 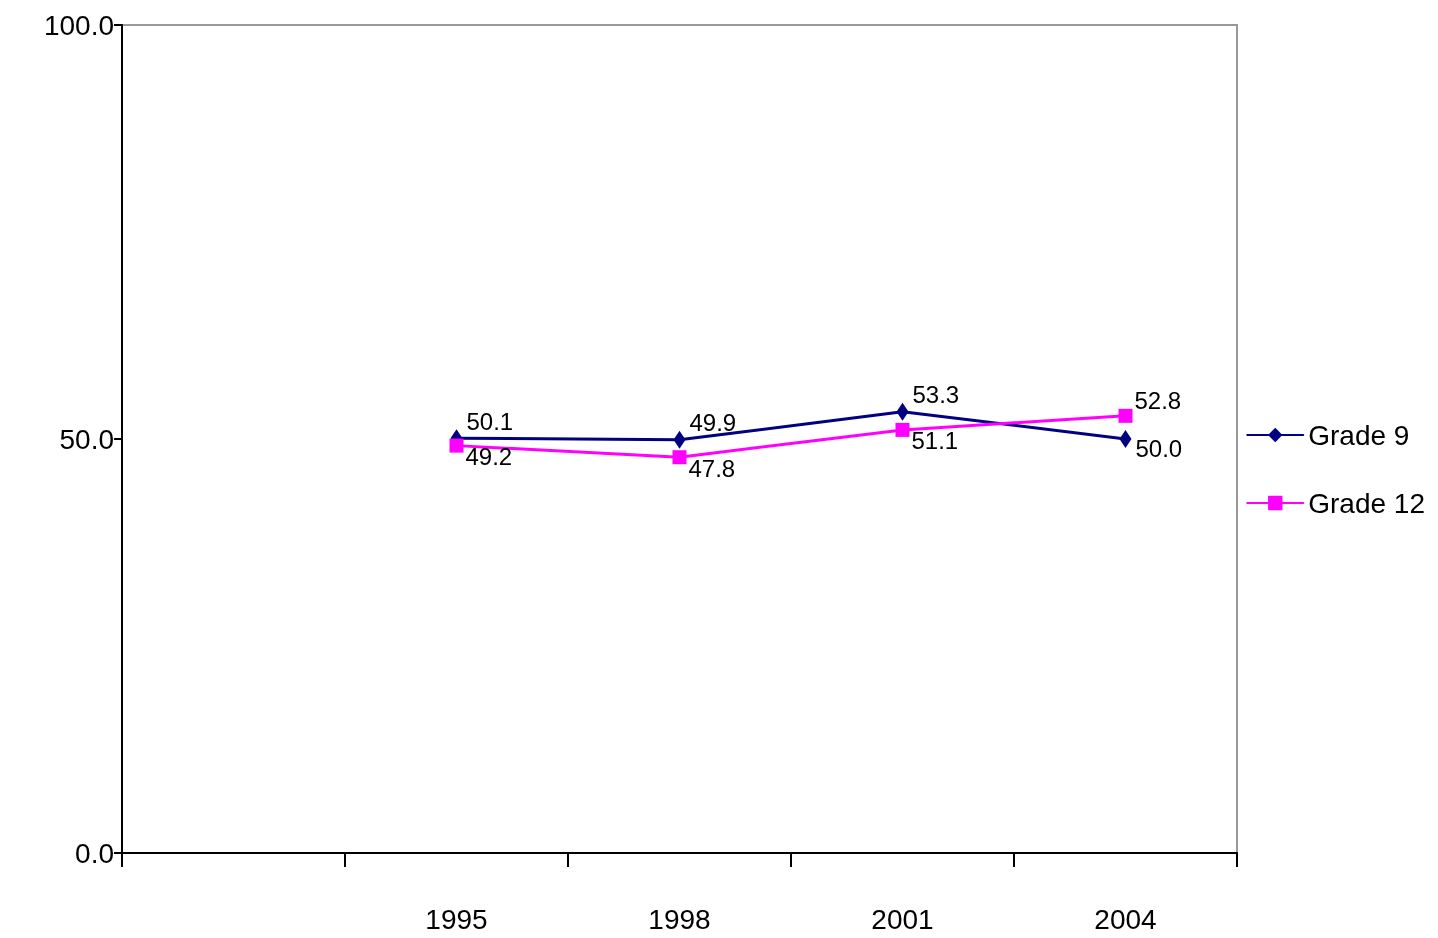 What do you see at coordinates (1125, 919) in the screenshot?
I see `x-tick-label: 2004` at bounding box center [1125, 919].